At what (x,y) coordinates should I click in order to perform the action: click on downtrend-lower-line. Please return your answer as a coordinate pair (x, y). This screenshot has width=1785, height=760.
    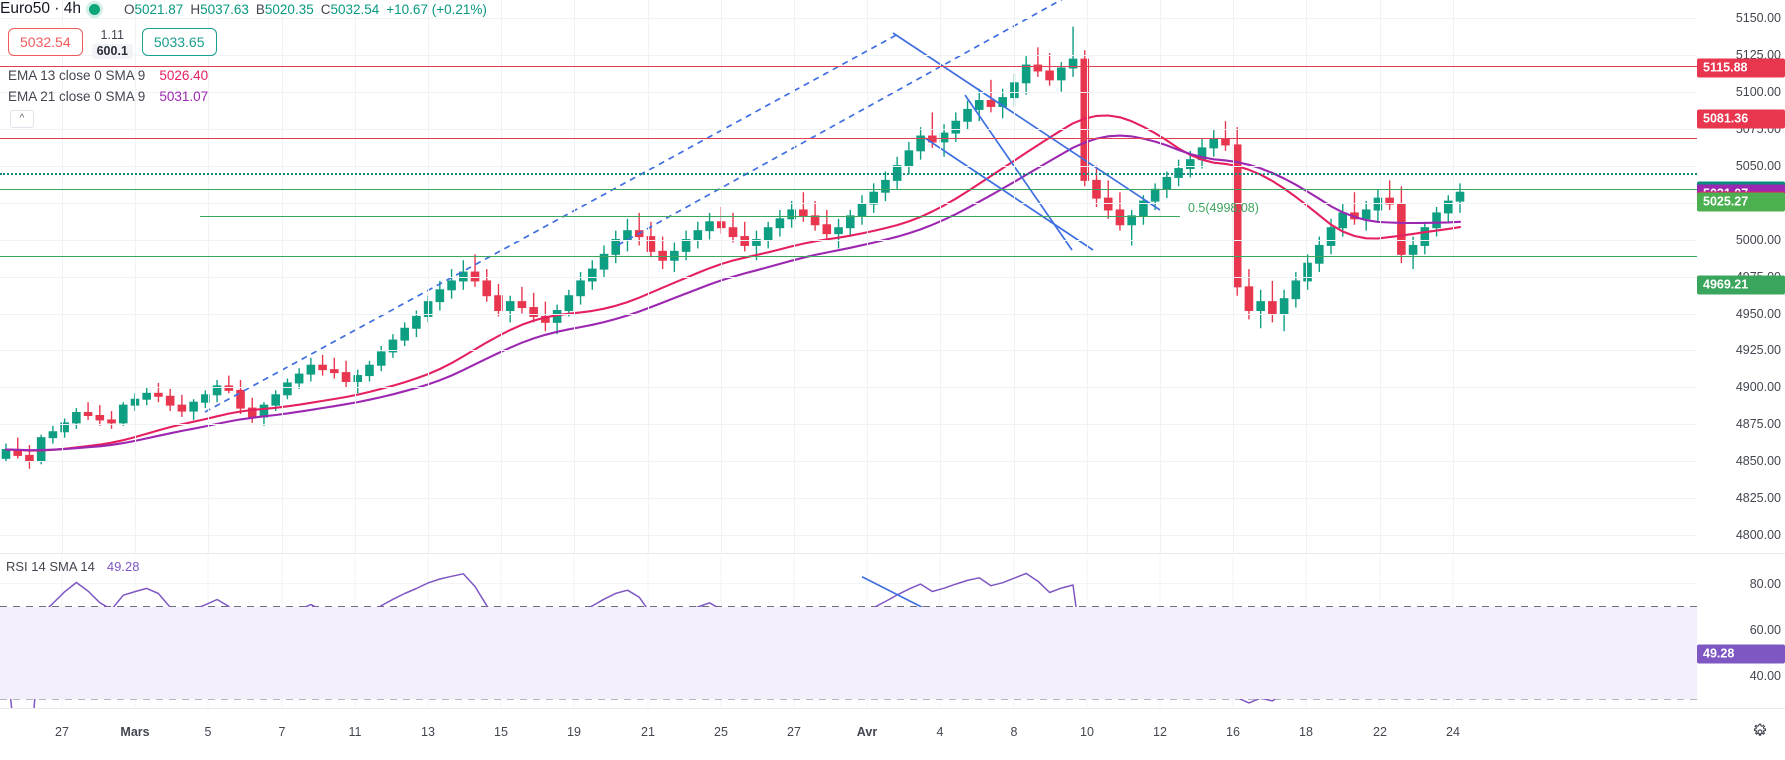
    Looking at the image, I should click on (1009, 194).